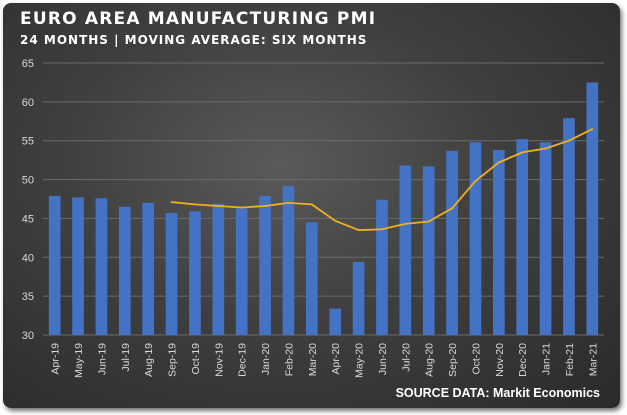 Image resolution: width=627 pixels, height=415 pixels. What do you see at coordinates (102, 359) in the screenshot?
I see `x-tick-label: Jun-19` at bounding box center [102, 359].